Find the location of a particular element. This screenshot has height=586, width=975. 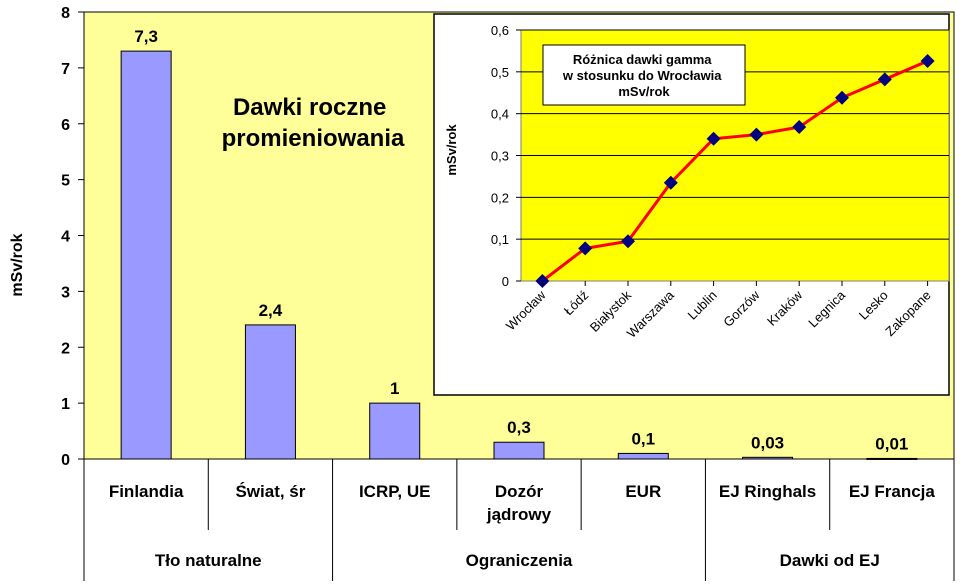

category-label: EUR is located at coordinates (643, 491).